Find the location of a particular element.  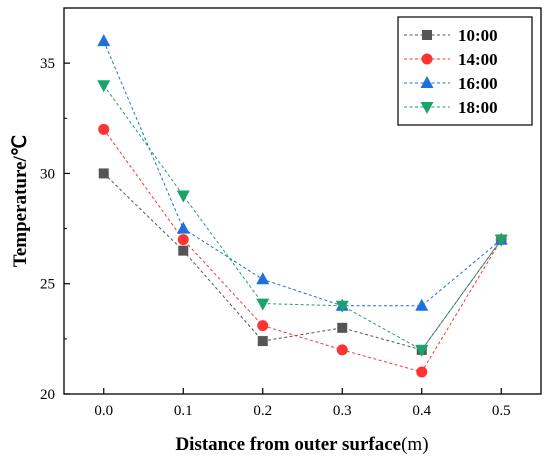

y-tick-label: 20 is located at coordinates (47, 395).